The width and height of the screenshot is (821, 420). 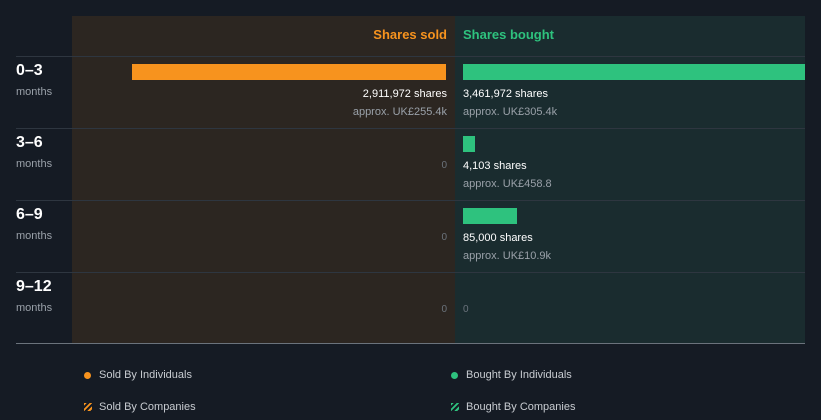 What do you see at coordinates (29, 142) in the screenshot?
I see `period-label: 3–6` at bounding box center [29, 142].